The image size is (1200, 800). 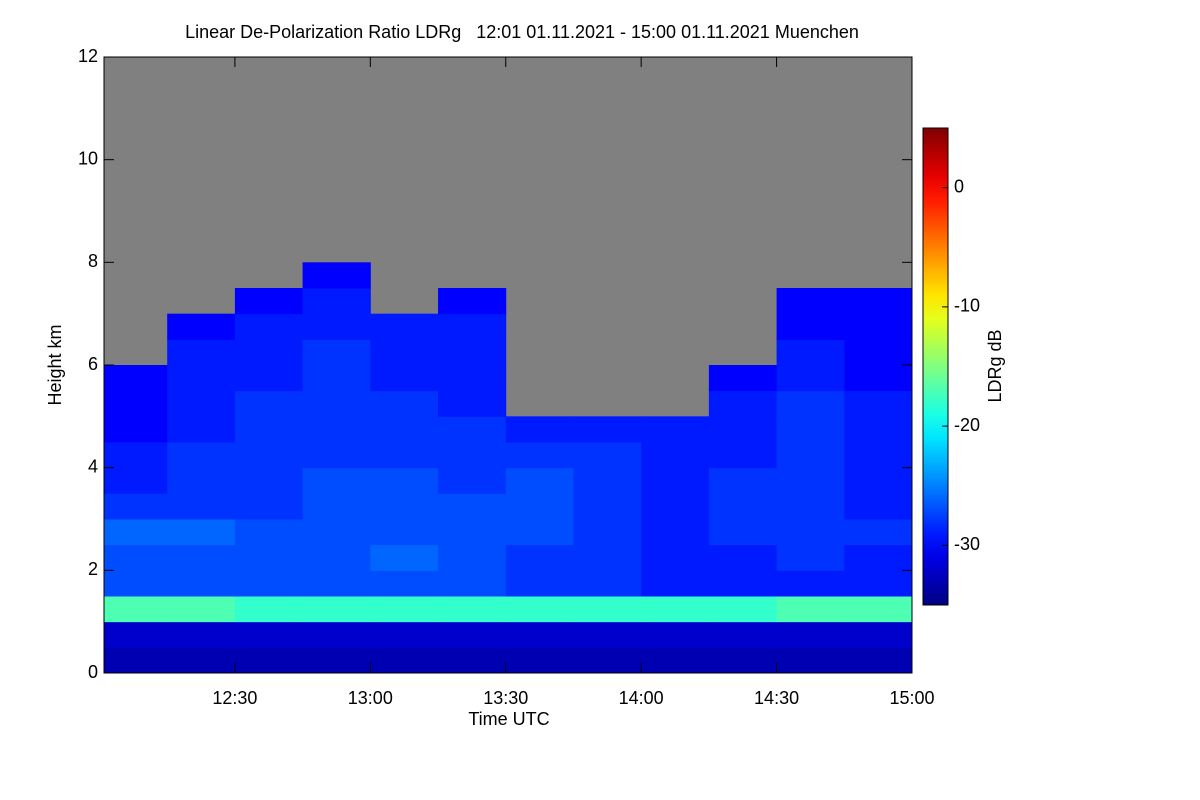 I want to click on y-axis-label: Height km, so click(x=55, y=364).